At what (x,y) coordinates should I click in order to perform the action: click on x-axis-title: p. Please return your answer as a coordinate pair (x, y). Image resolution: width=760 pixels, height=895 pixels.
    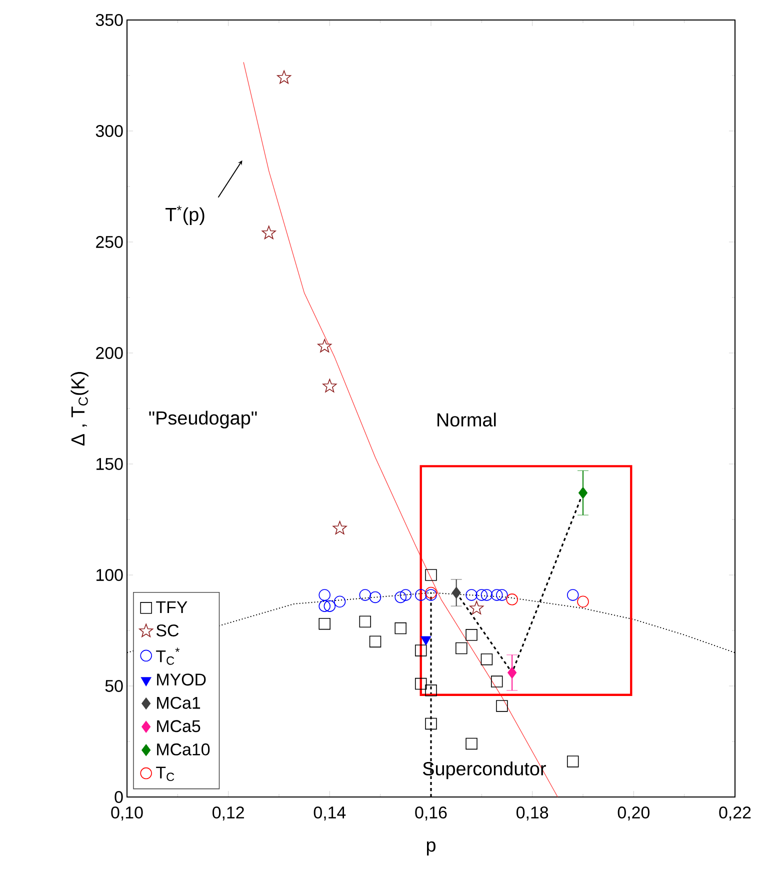
    Looking at the image, I should click on (431, 848).